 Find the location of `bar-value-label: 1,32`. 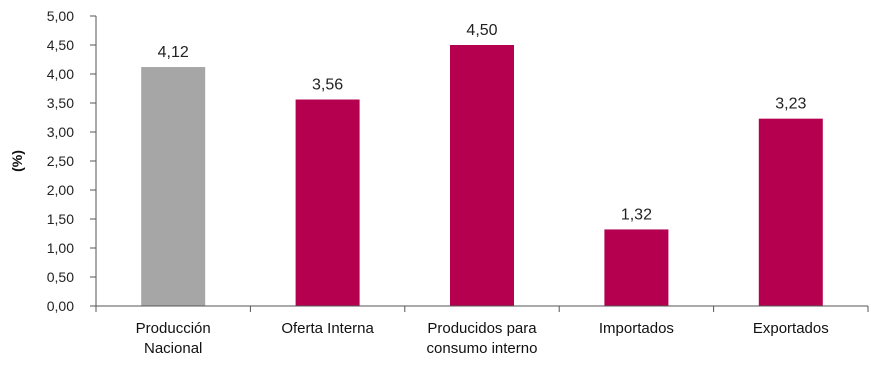

bar-value-label: 1,32 is located at coordinates (636, 214).